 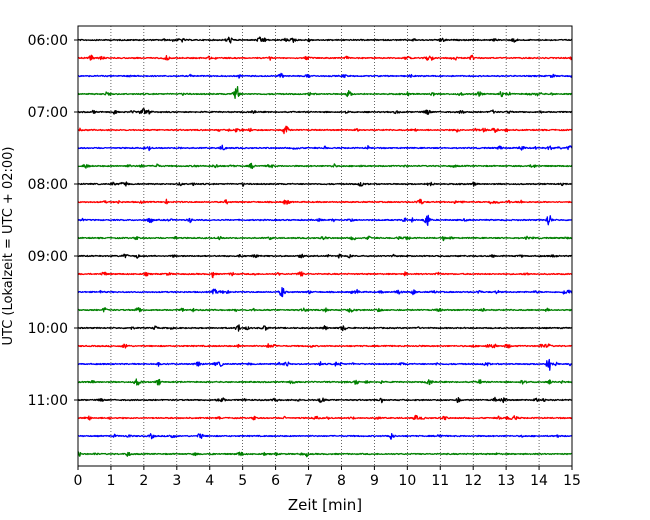 I want to click on x-tick-label: 0, so click(x=78, y=481).